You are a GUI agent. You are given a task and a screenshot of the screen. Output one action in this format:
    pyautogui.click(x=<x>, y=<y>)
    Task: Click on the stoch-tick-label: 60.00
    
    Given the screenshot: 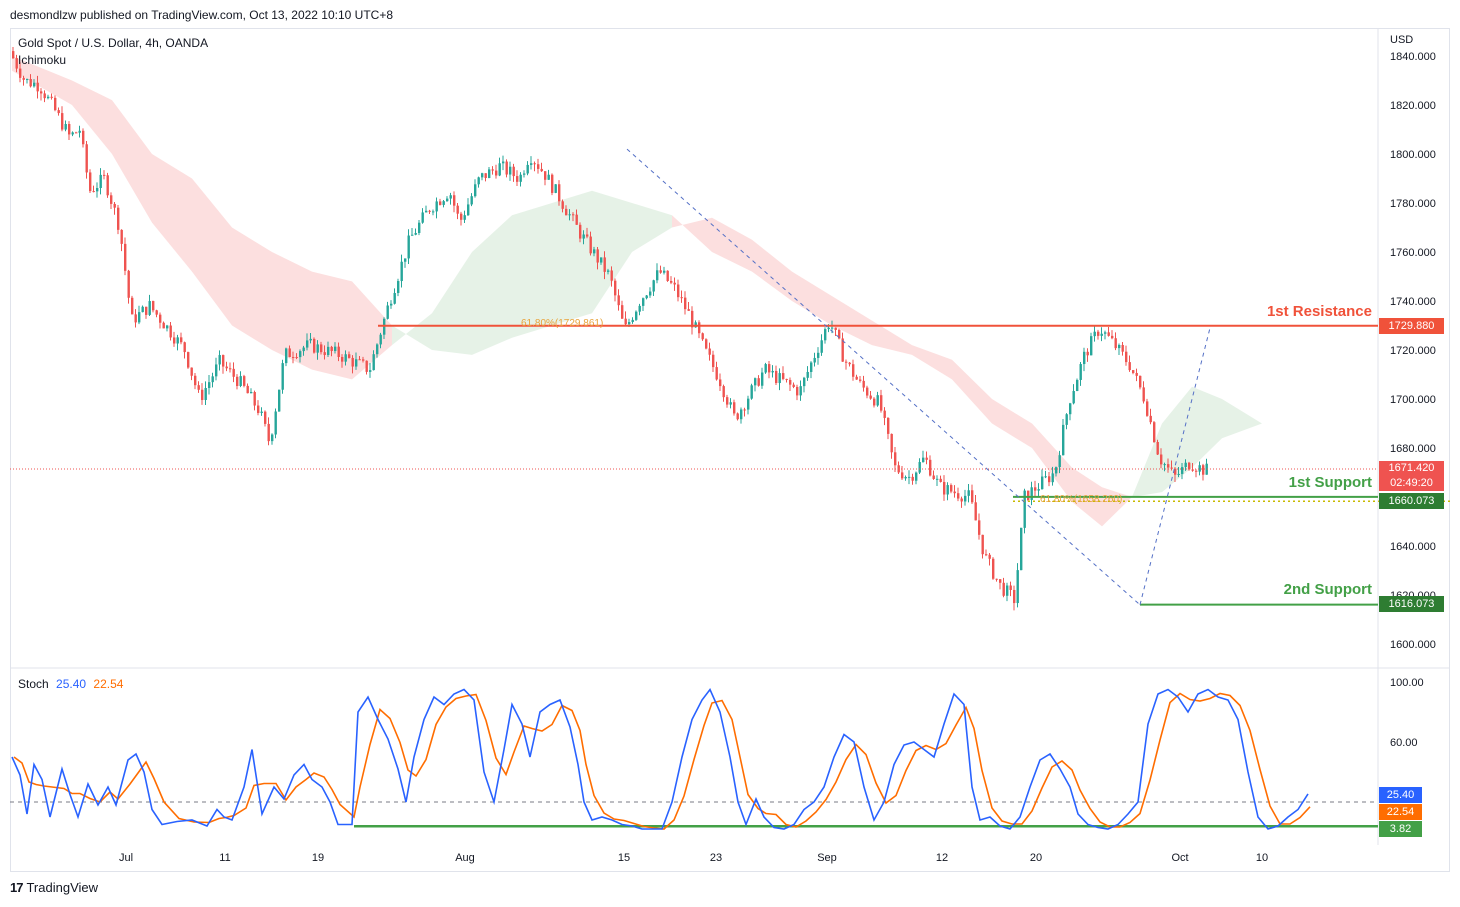 What is the action you would take?
    pyautogui.click(x=1404, y=743)
    